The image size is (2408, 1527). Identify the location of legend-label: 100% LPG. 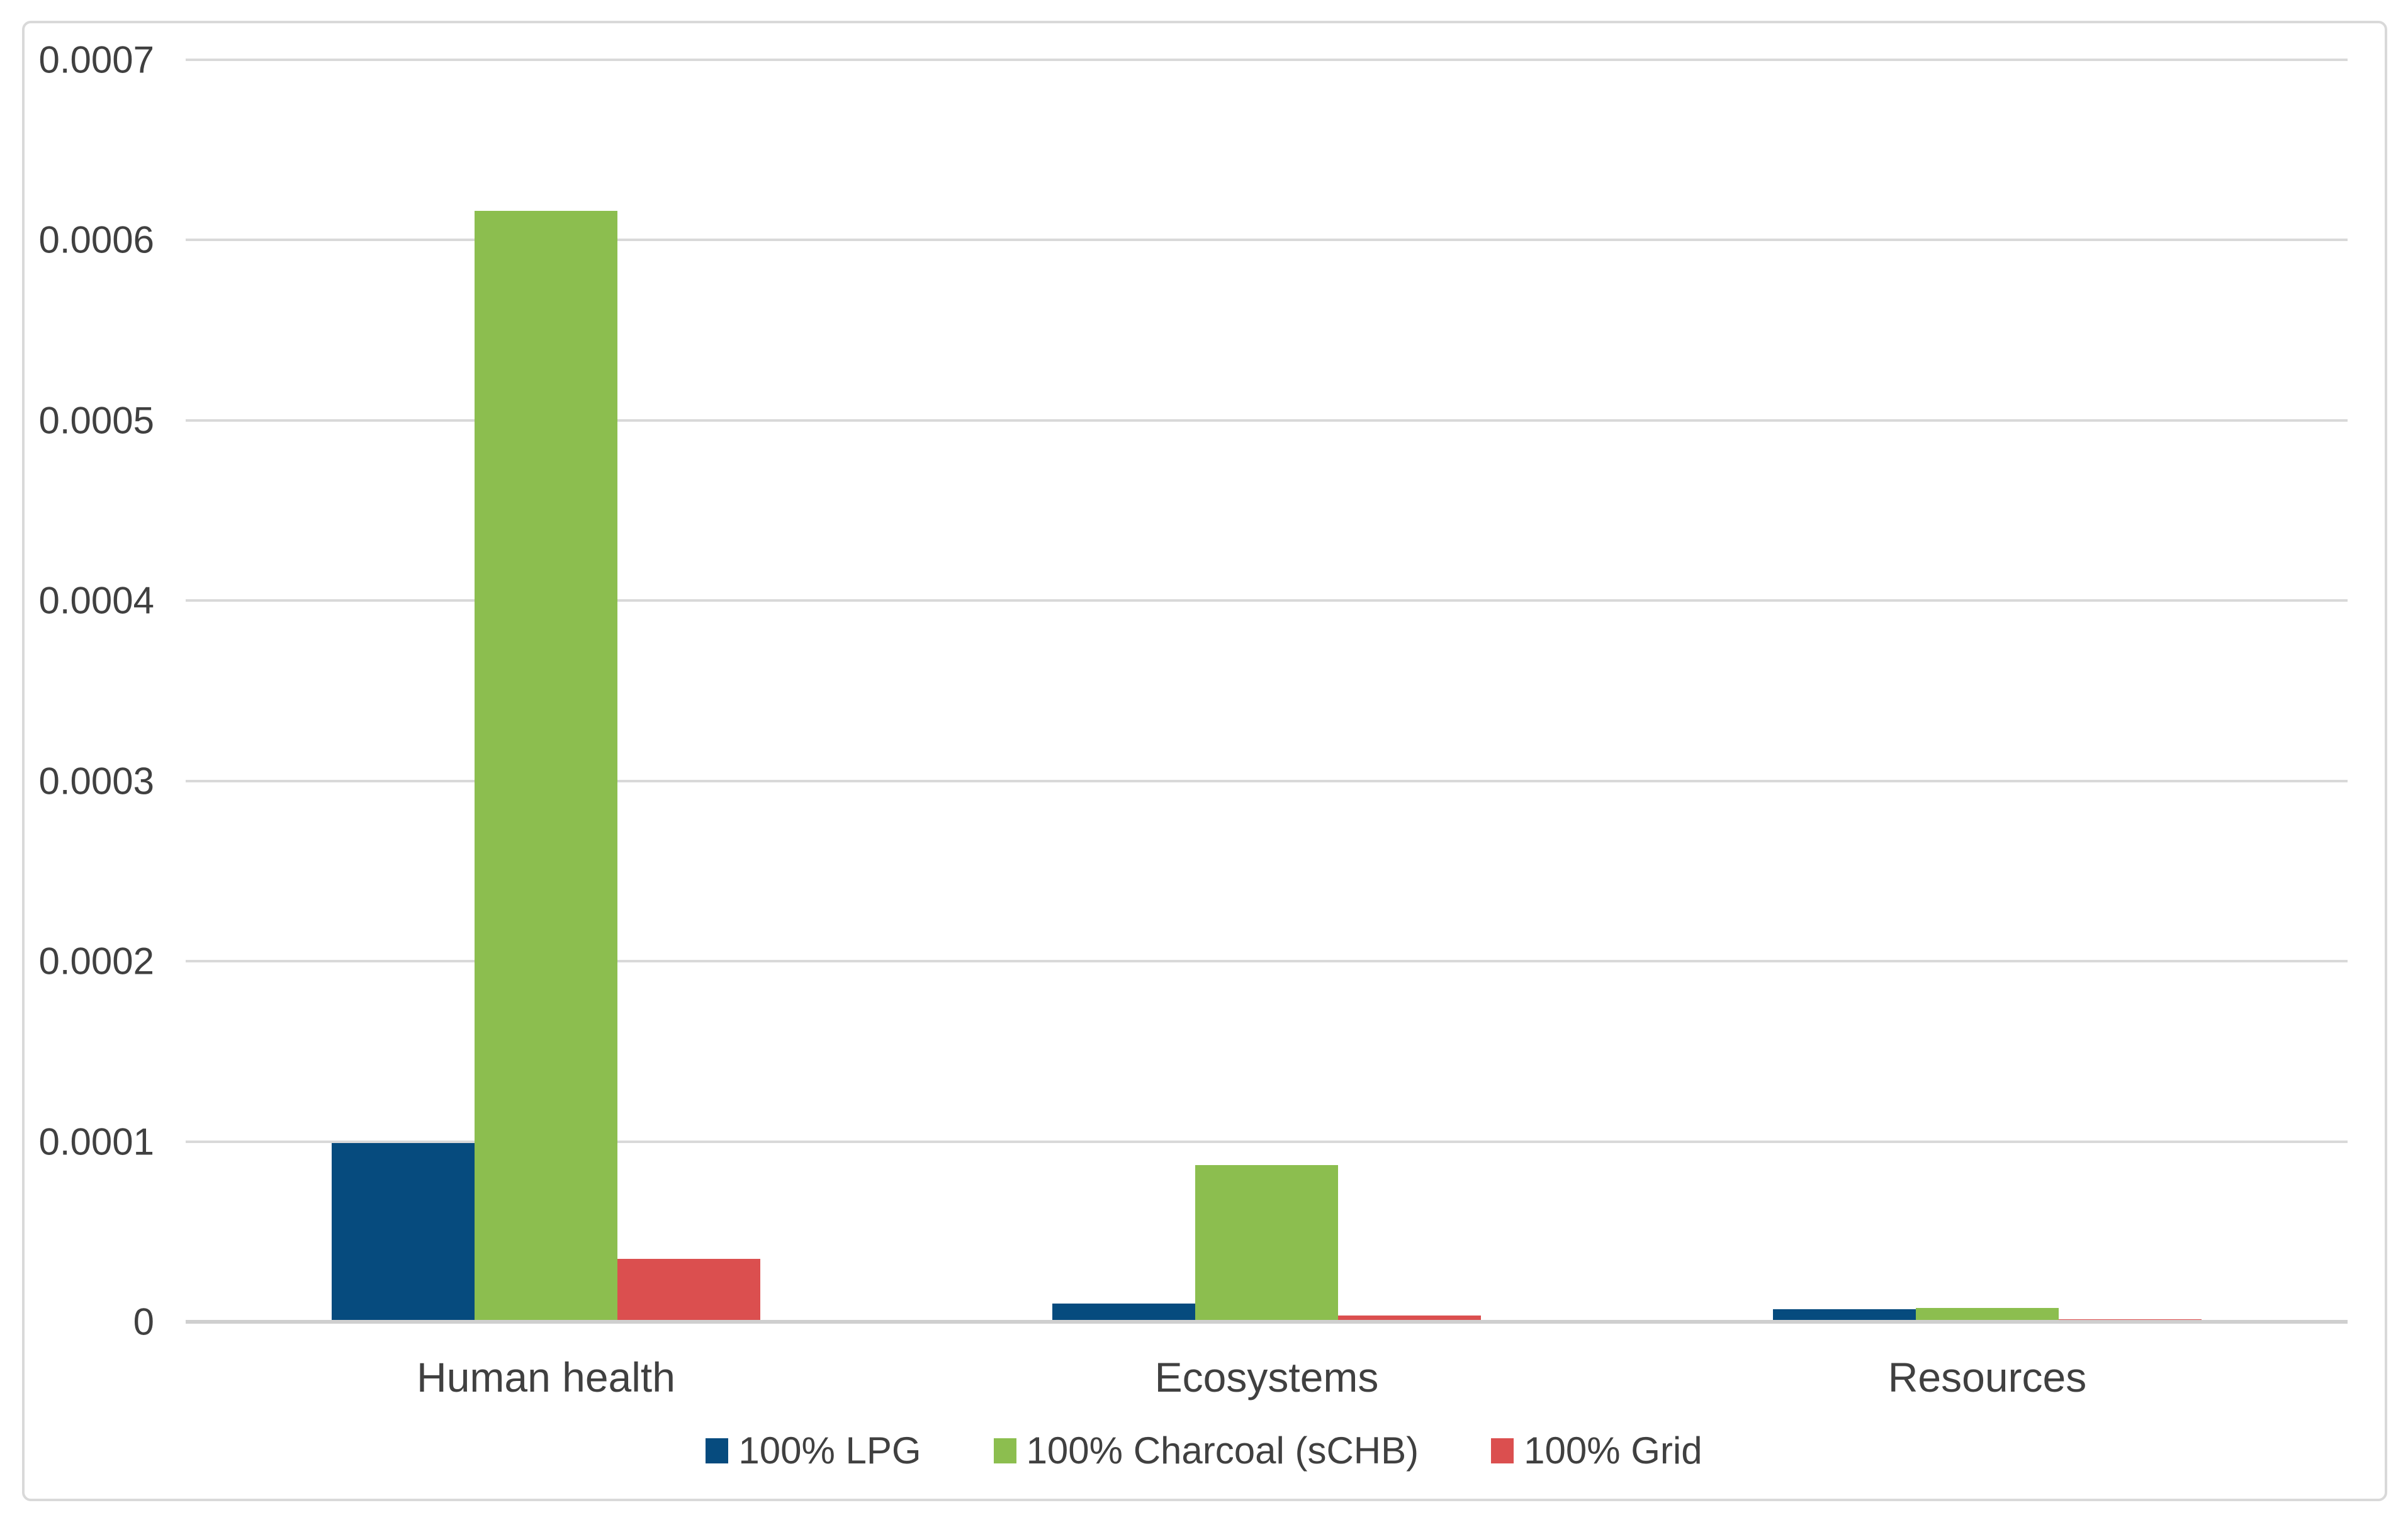
(829, 1450).